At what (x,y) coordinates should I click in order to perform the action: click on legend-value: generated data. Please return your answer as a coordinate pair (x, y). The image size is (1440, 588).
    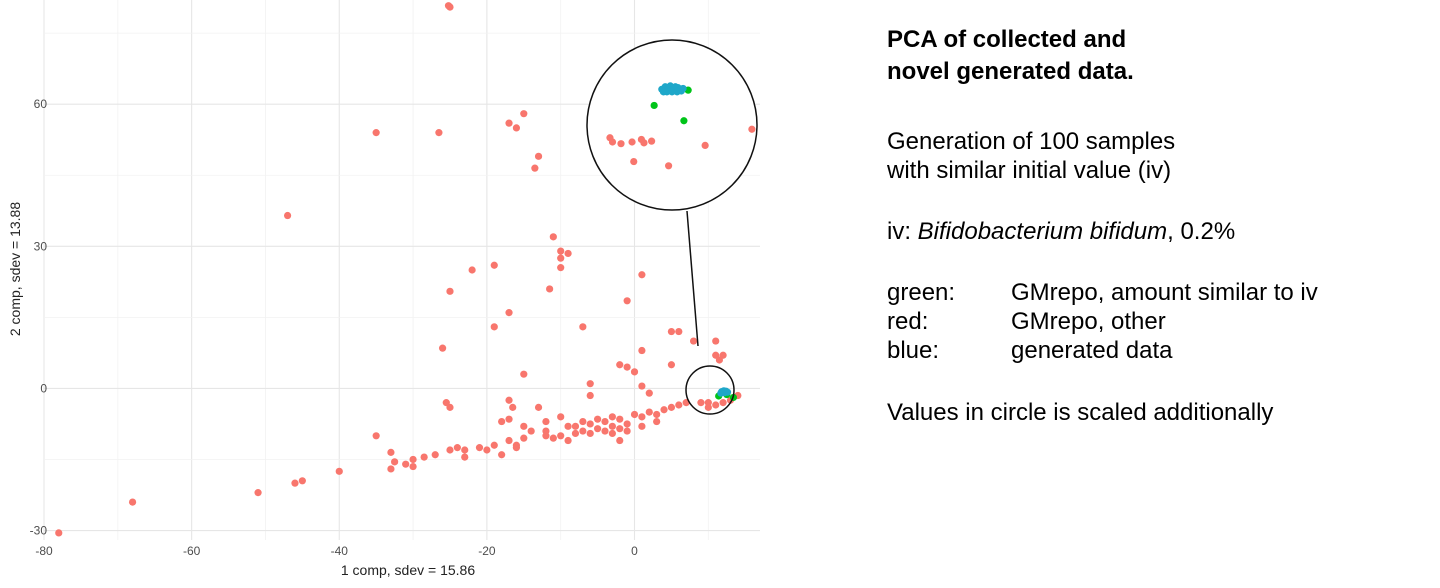
    Looking at the image, I should click on (1092, 350).